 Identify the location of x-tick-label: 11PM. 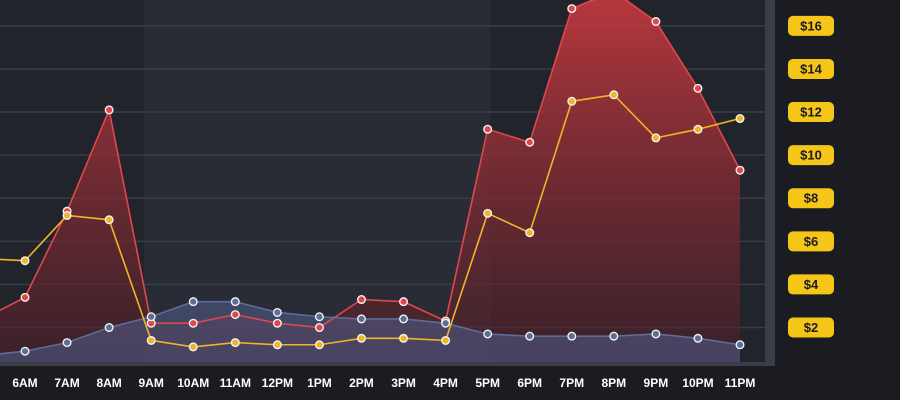
(740, 383).